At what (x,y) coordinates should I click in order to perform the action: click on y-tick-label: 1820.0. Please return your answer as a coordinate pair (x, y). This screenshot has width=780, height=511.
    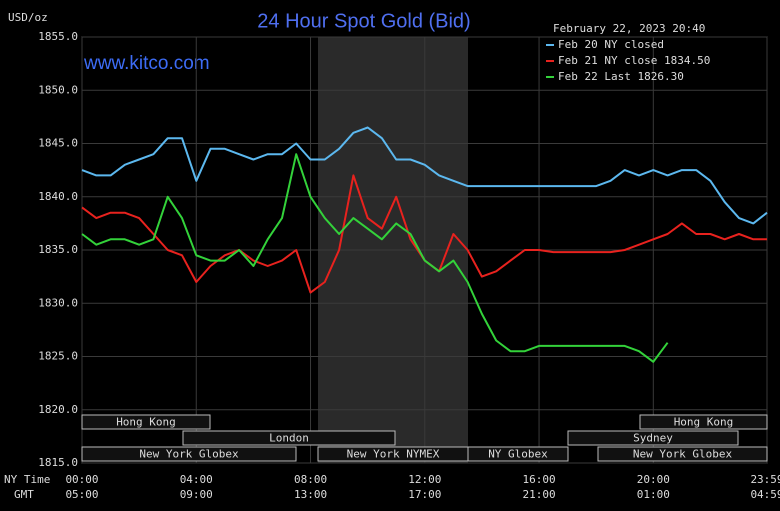
    Looking at the image, I should click on (58, 409).